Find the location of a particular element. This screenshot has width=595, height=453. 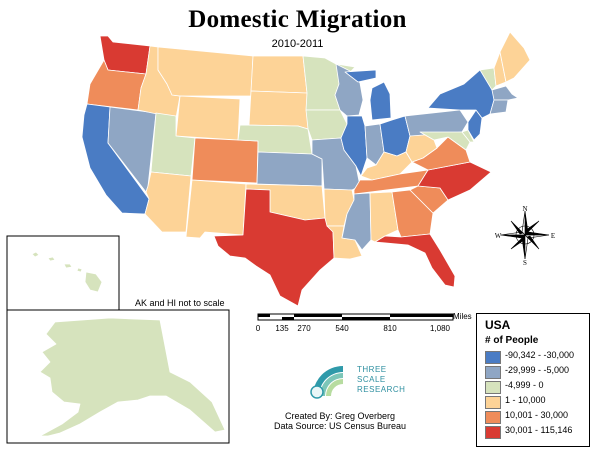

legend-item: 30,001 - 115,146 is located at coordinates (535, 432).